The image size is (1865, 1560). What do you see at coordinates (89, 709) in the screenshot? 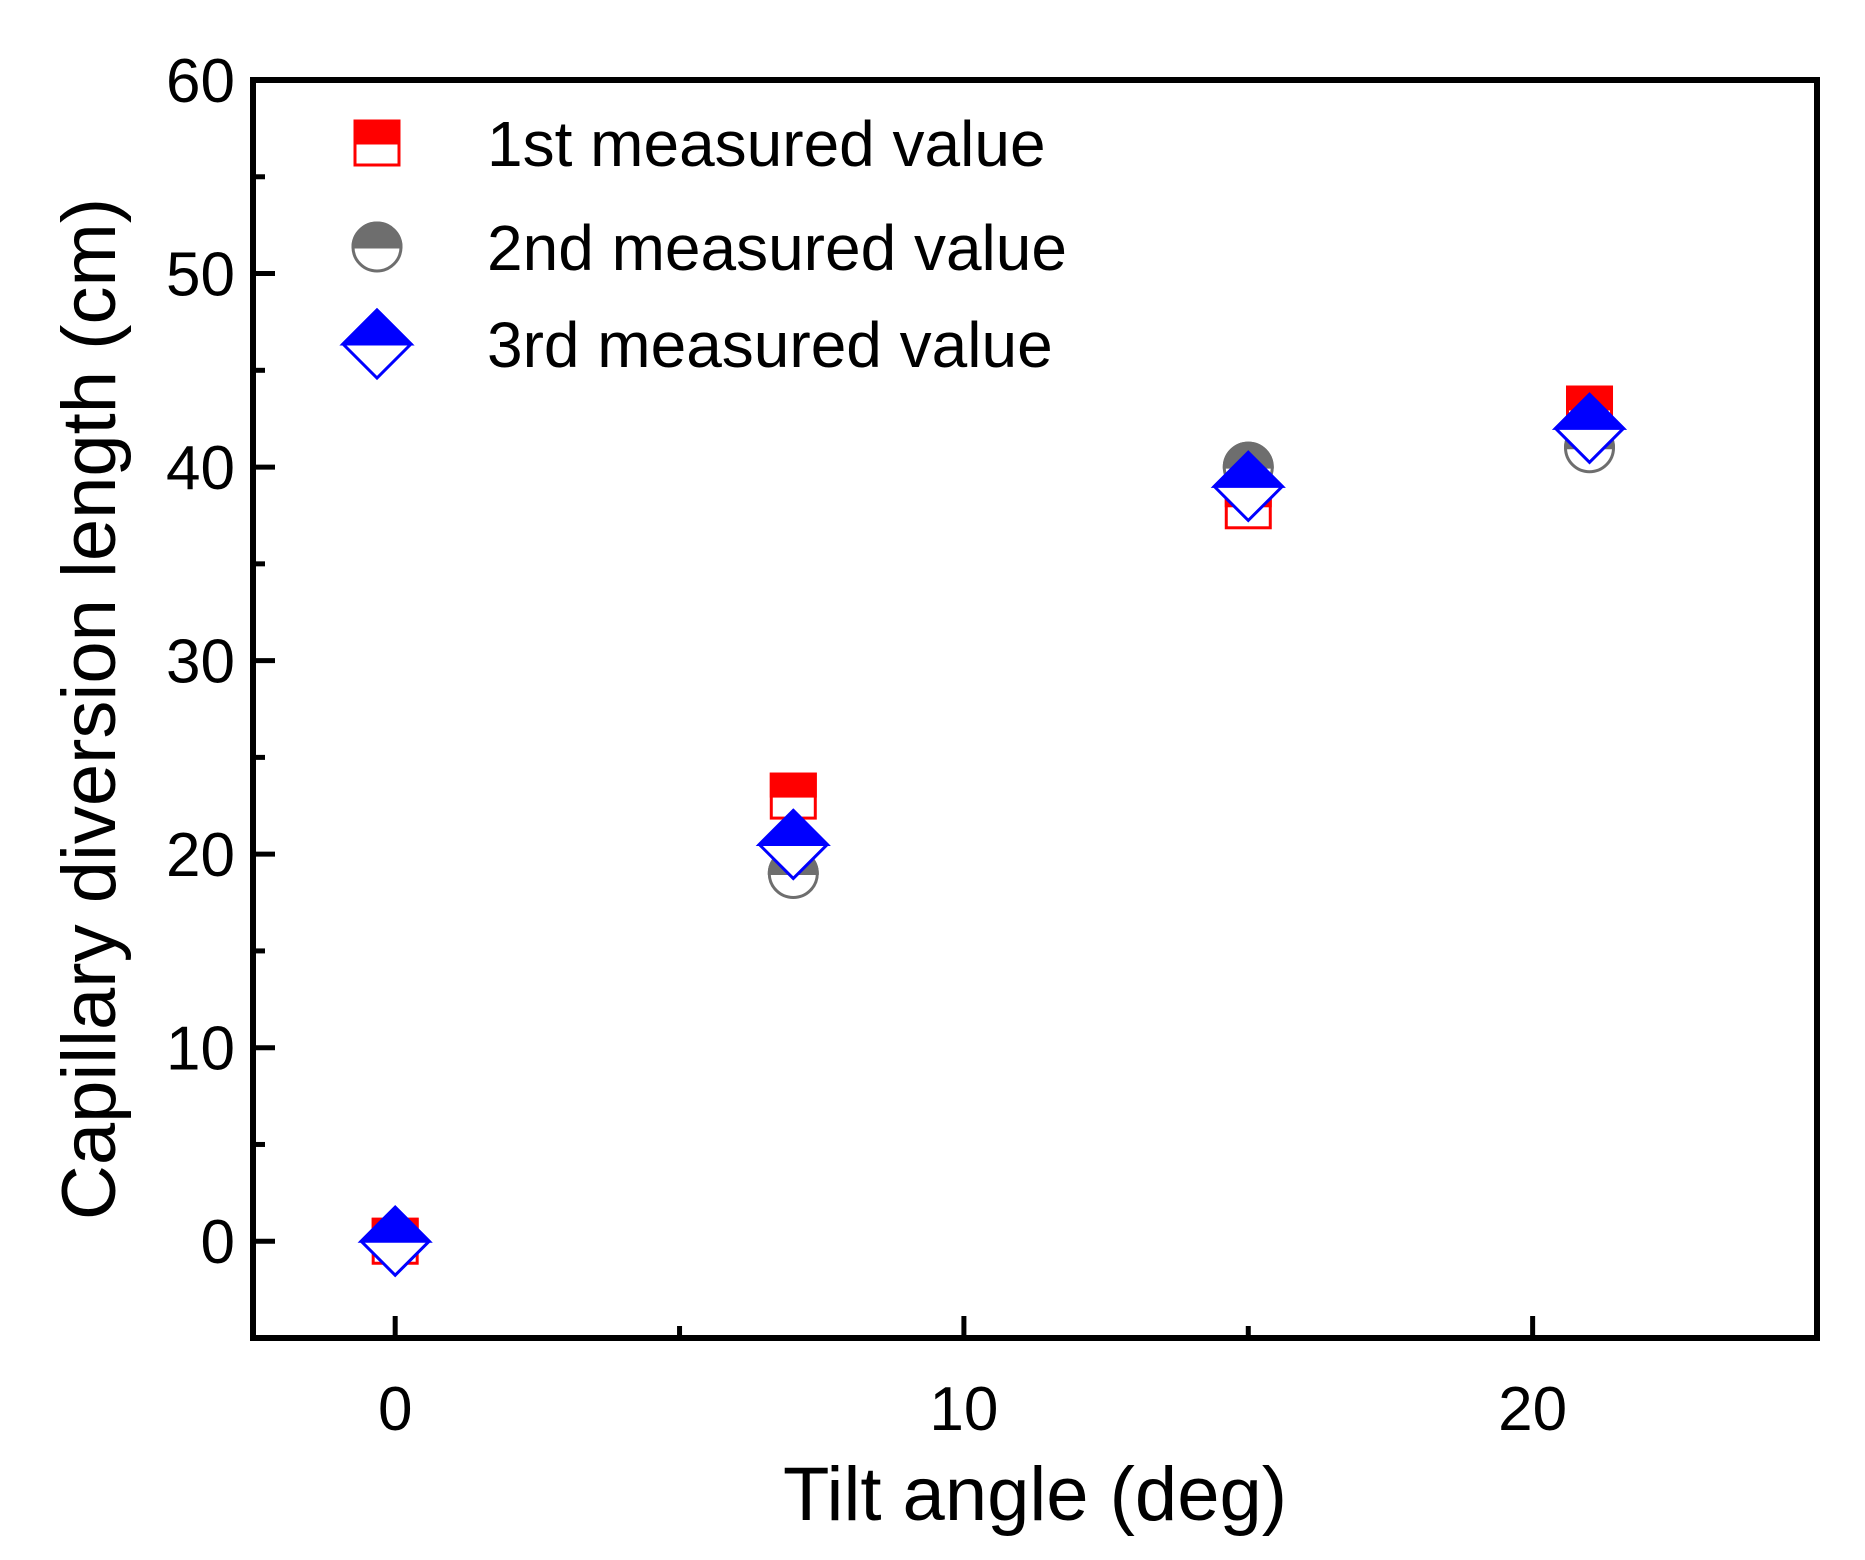
I see `y-axis-title: Capillary diversion length (cm)` at bounding box center [89, 709].